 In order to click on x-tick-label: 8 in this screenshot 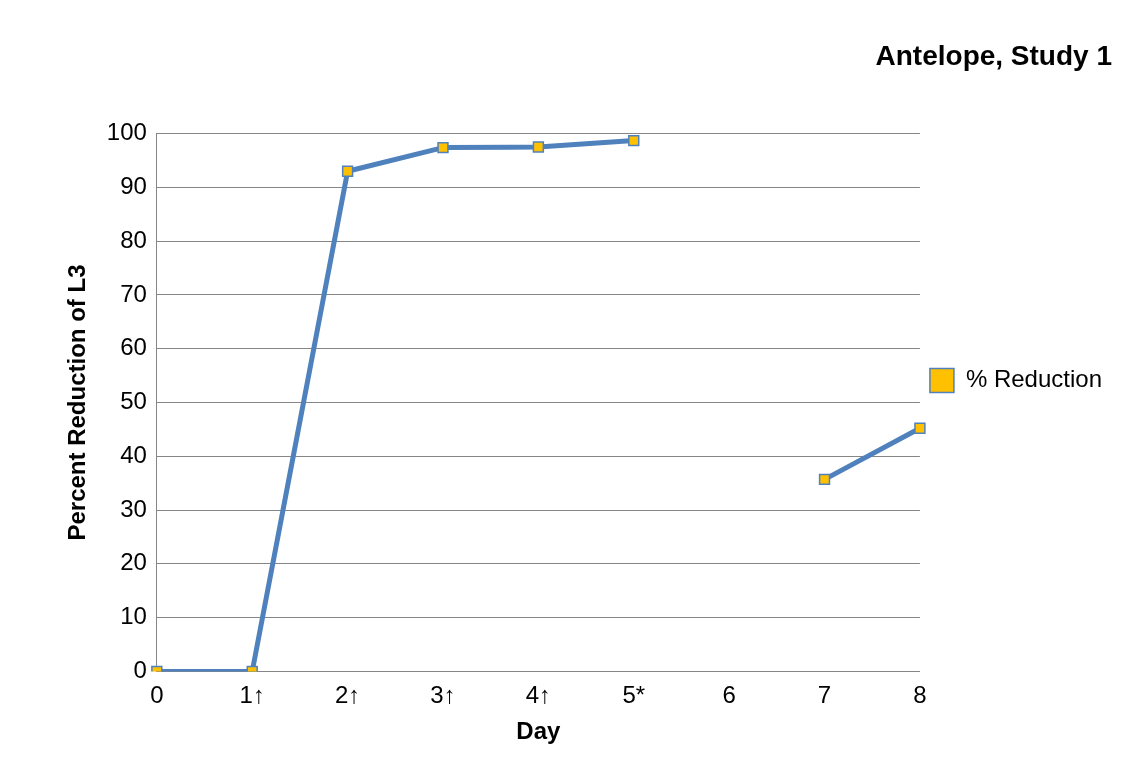, I will do `click(920, 695)`.